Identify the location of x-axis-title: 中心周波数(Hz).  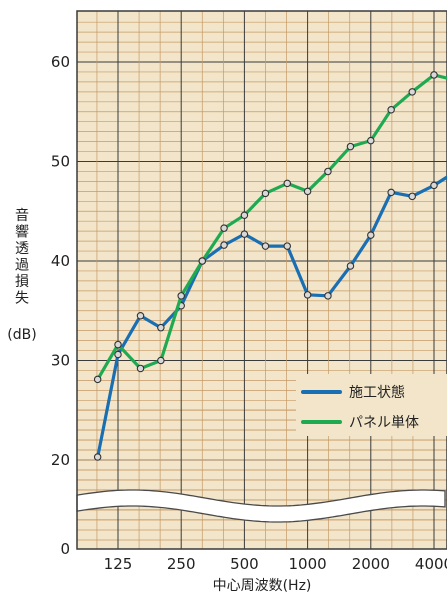
(262, 586).